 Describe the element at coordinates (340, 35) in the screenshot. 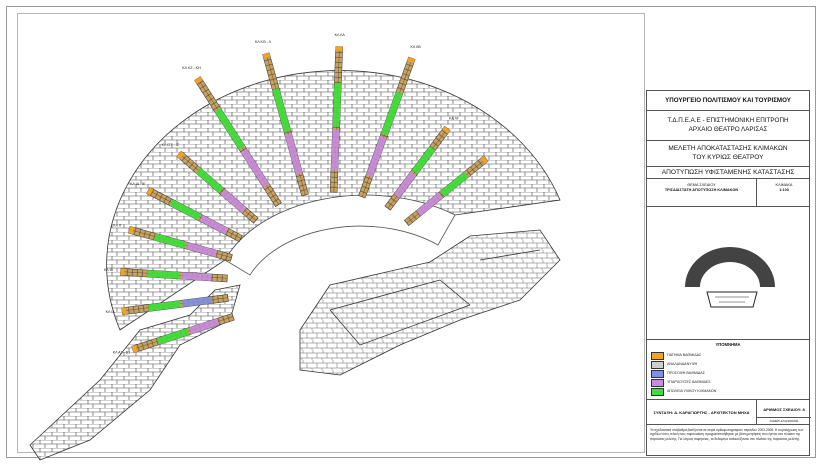

I see `staircase-label: ΚΛ ΛΑ` at that location.